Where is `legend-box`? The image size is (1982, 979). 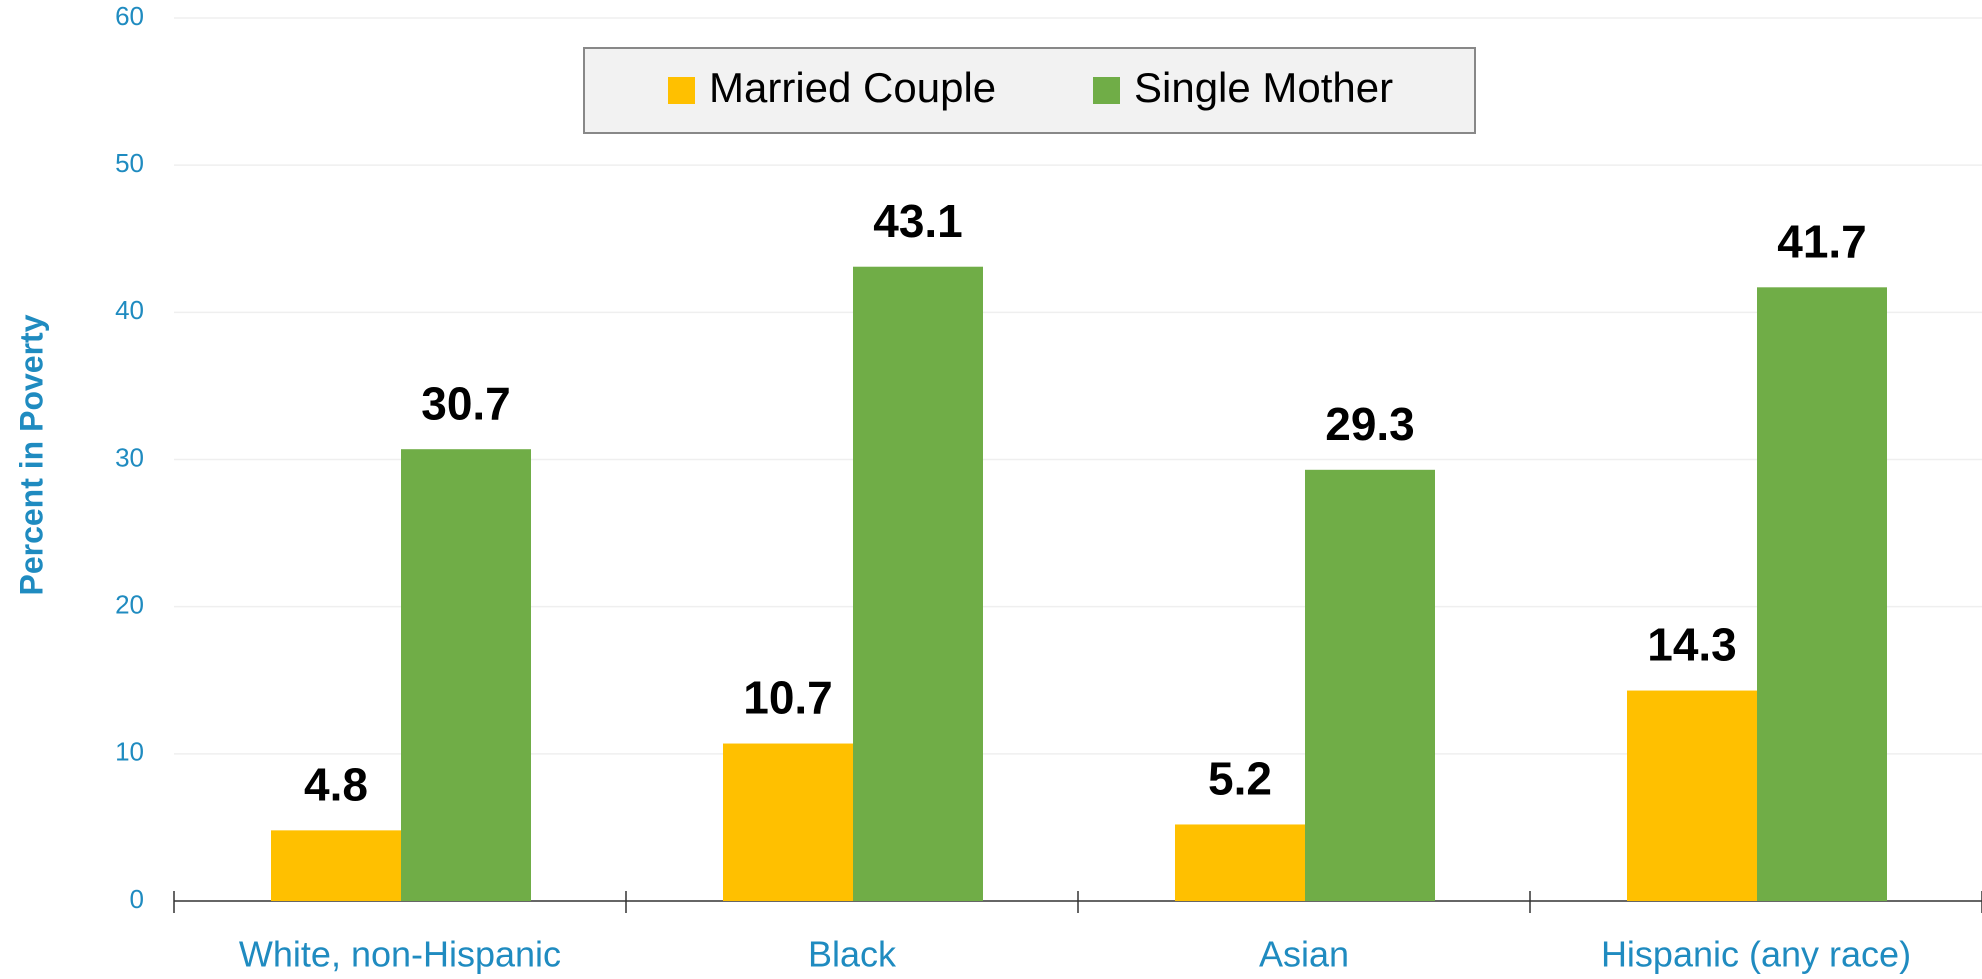
legend-box is located at coordinates (1029, 90).